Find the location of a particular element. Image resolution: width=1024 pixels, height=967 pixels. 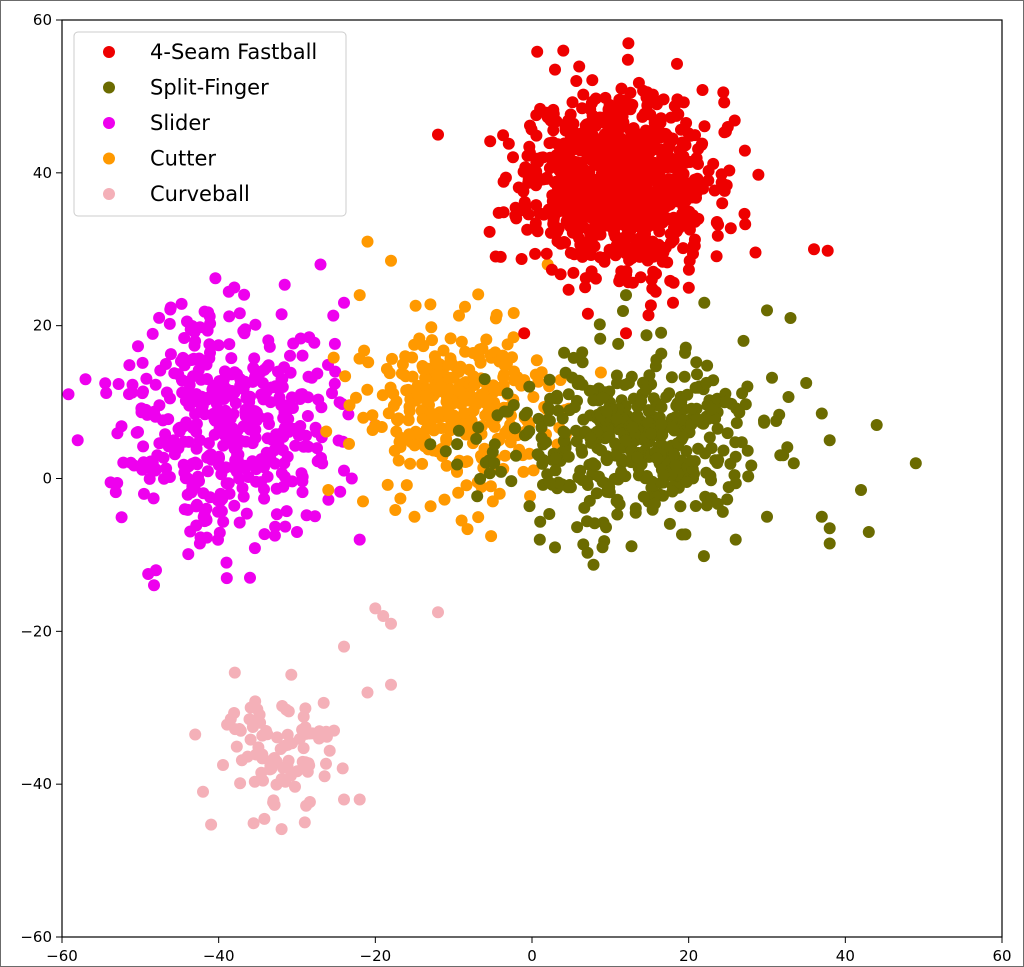

legend-item: Slider is located at coordinates (156, 123).